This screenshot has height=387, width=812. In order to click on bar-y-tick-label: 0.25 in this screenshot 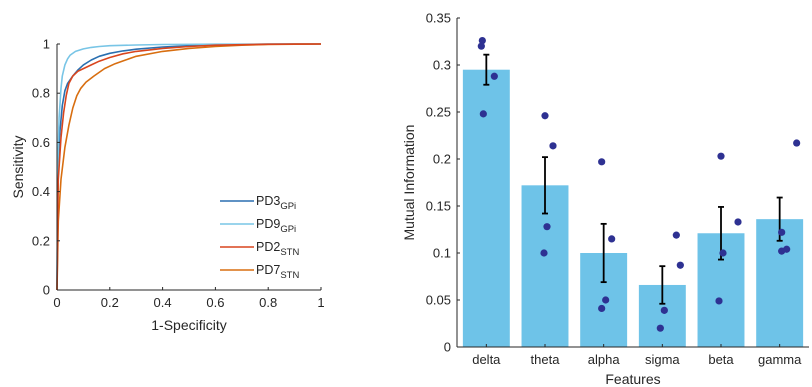, I will do `click(438, 112)`.